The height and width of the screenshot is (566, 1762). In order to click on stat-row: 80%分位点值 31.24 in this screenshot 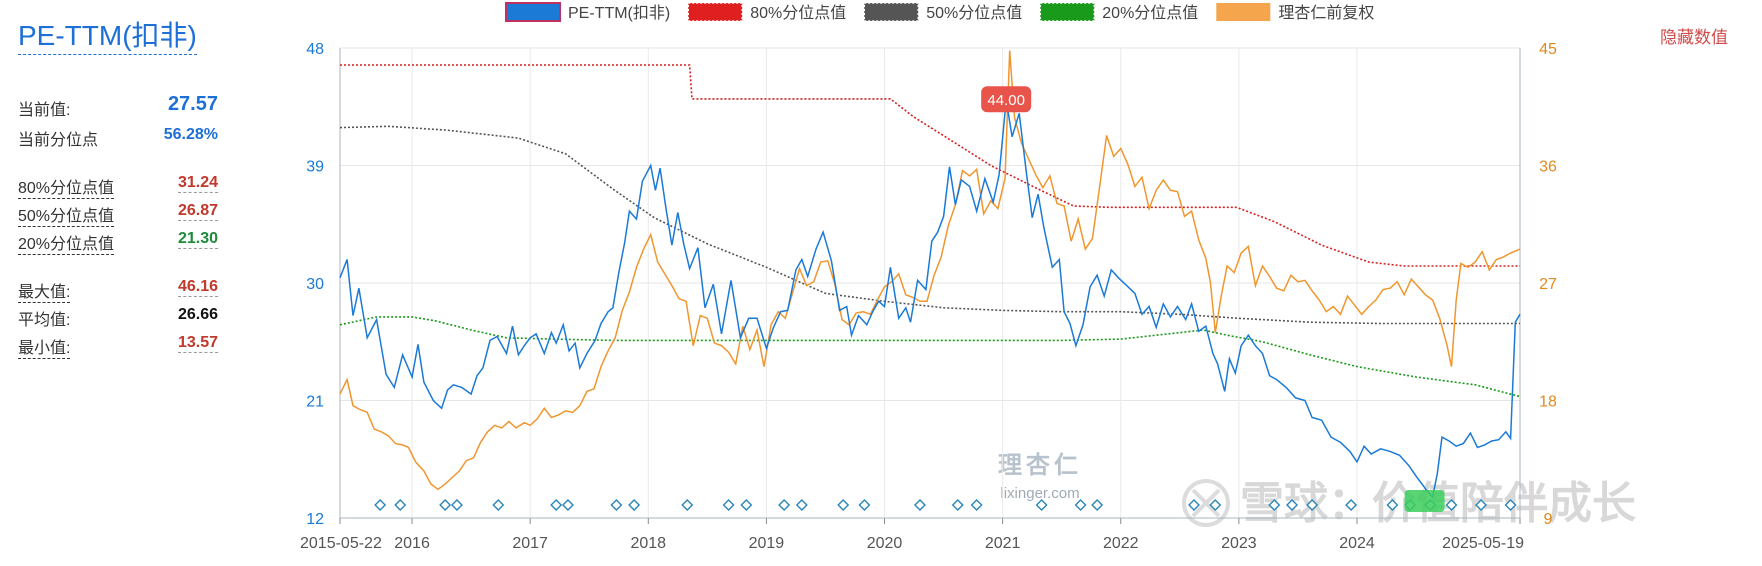, I will do `click(118, 186)`.